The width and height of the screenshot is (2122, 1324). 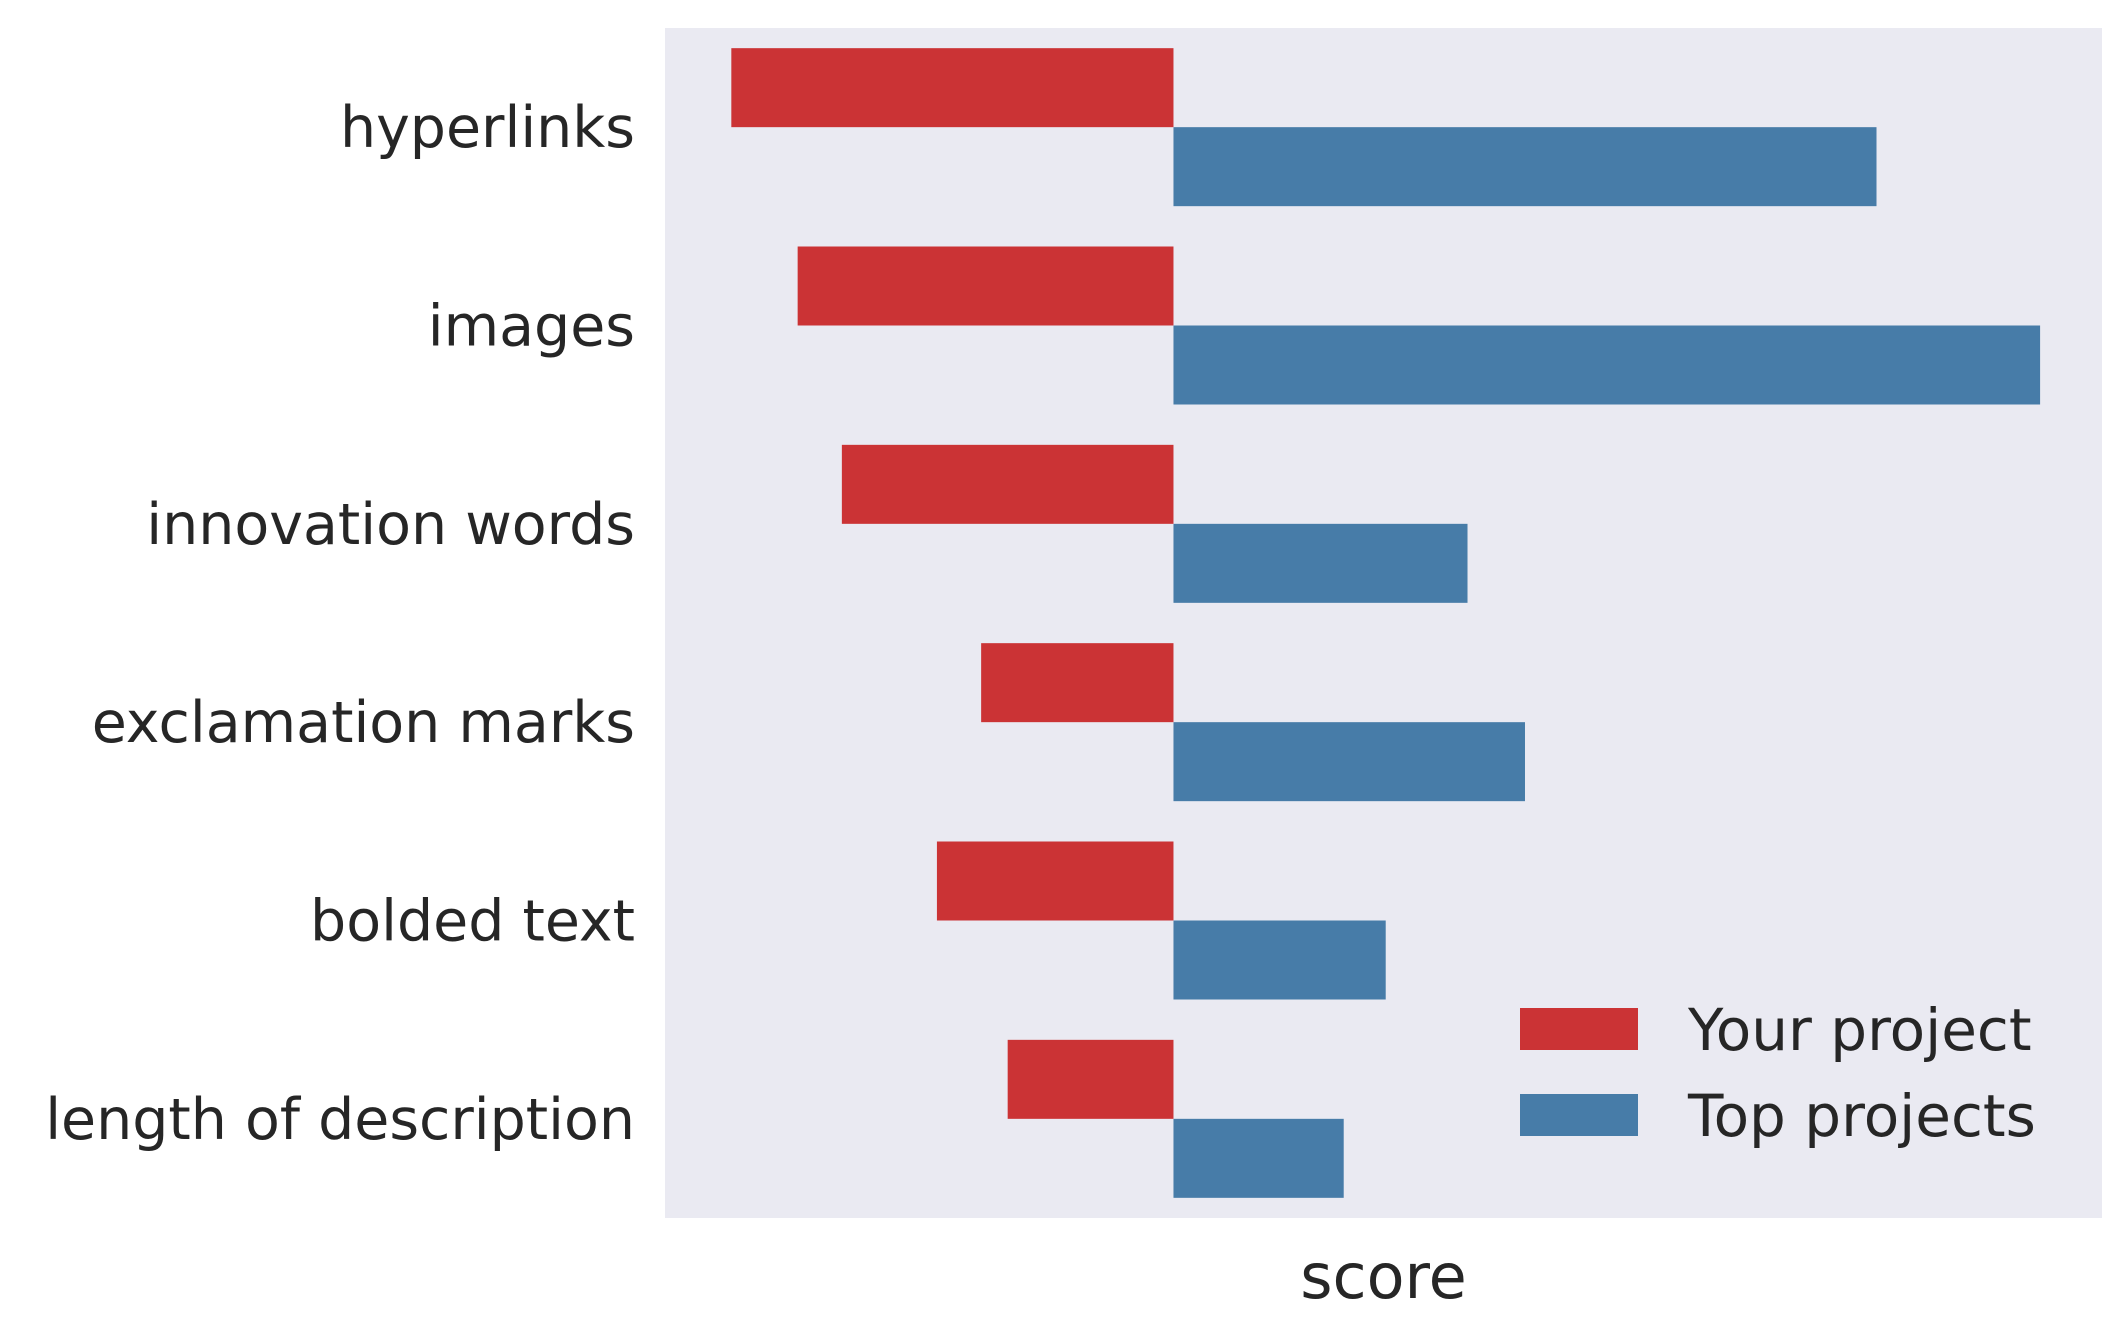 What do you see at coordinates (487, 128) in the screenshot?
I see `category-label: hyperlinks` at bounding box center [487, 128].